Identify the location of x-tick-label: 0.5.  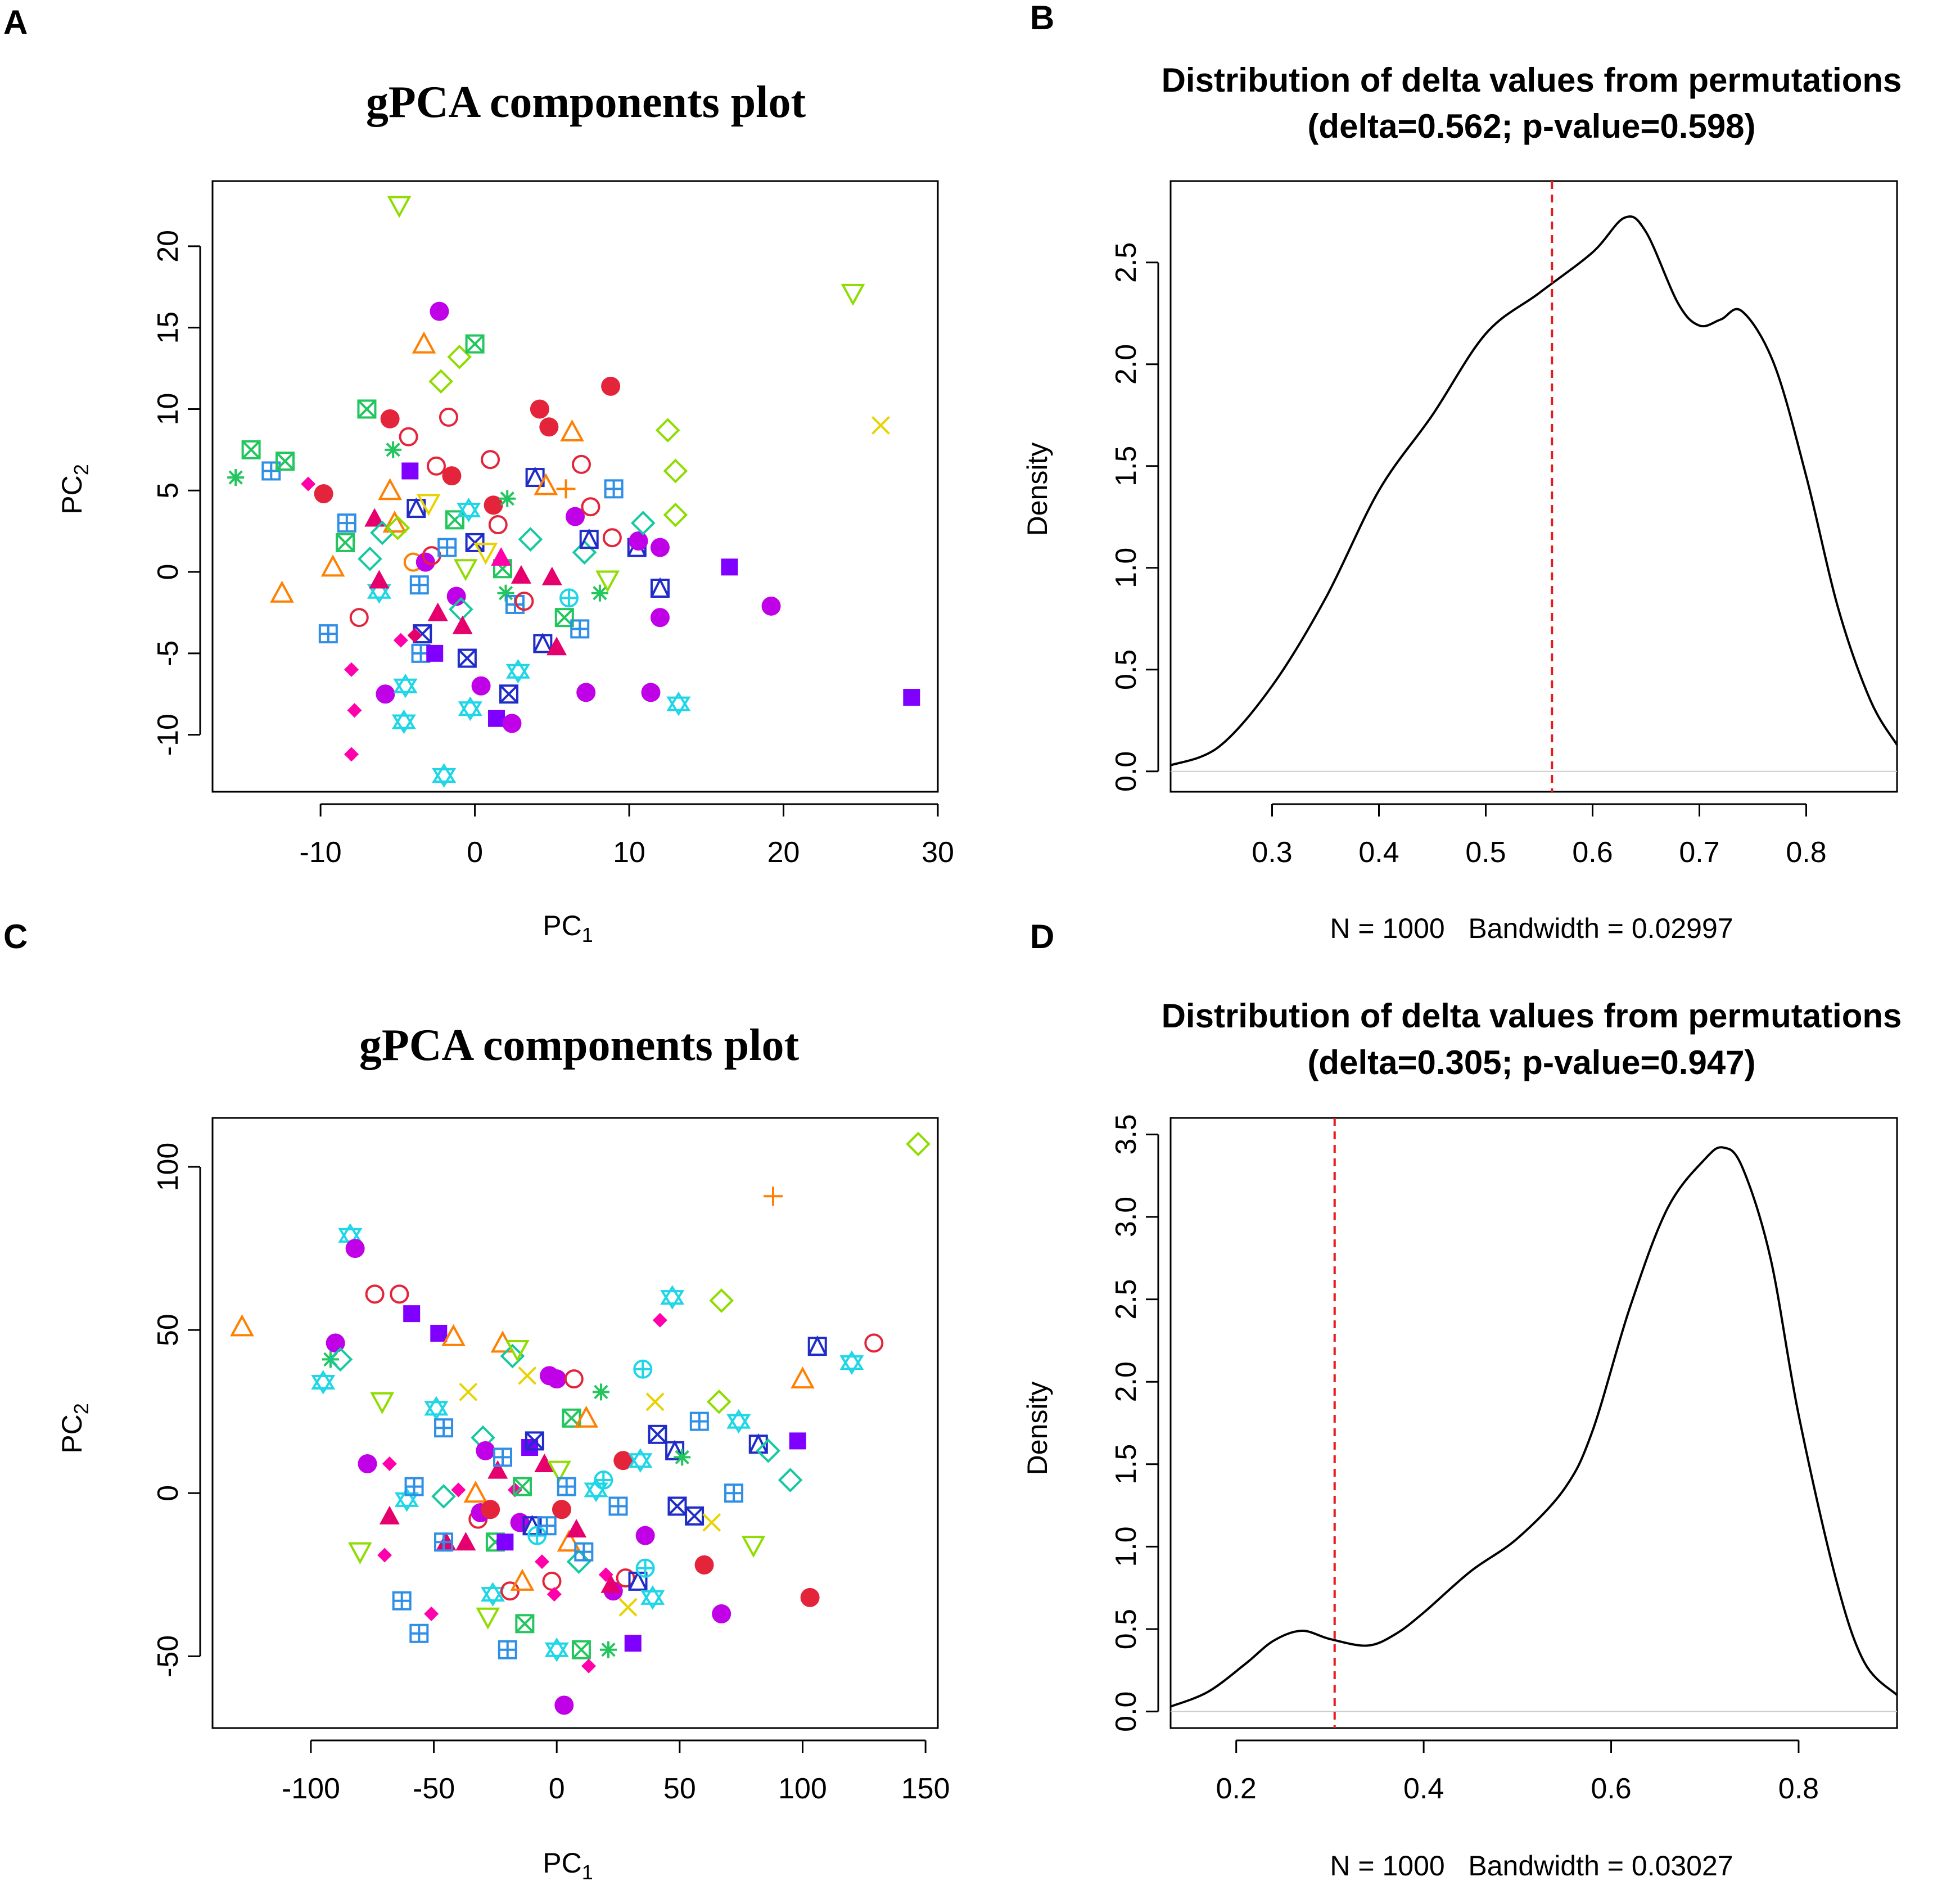
(1485, 852).